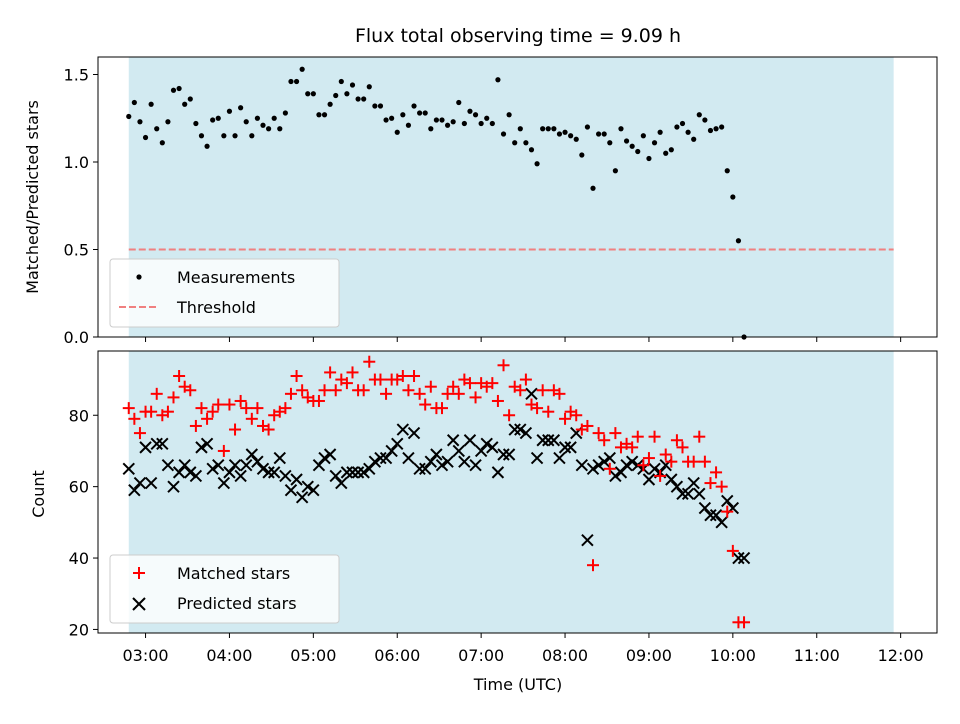  I want to click on count-legend: Matched stars Predicted stars, so click(224, 589).